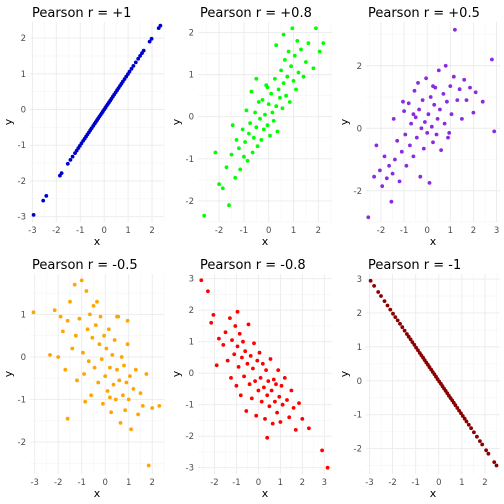 The width and height of the screenshot is (504, 504). I want to click on y-tick-label: 0, so click(23, 111).